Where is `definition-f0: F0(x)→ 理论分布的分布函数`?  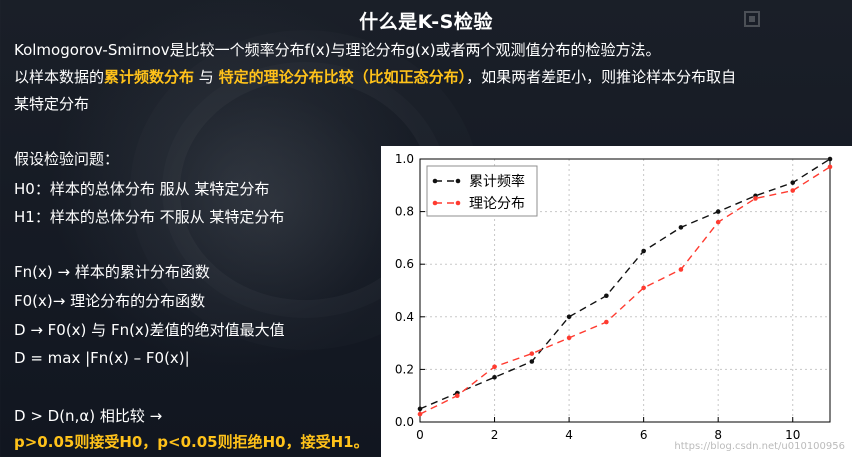 definition-f0: F0(x)→ 理论分布的分布函数 is located at coordinates (110, 301).